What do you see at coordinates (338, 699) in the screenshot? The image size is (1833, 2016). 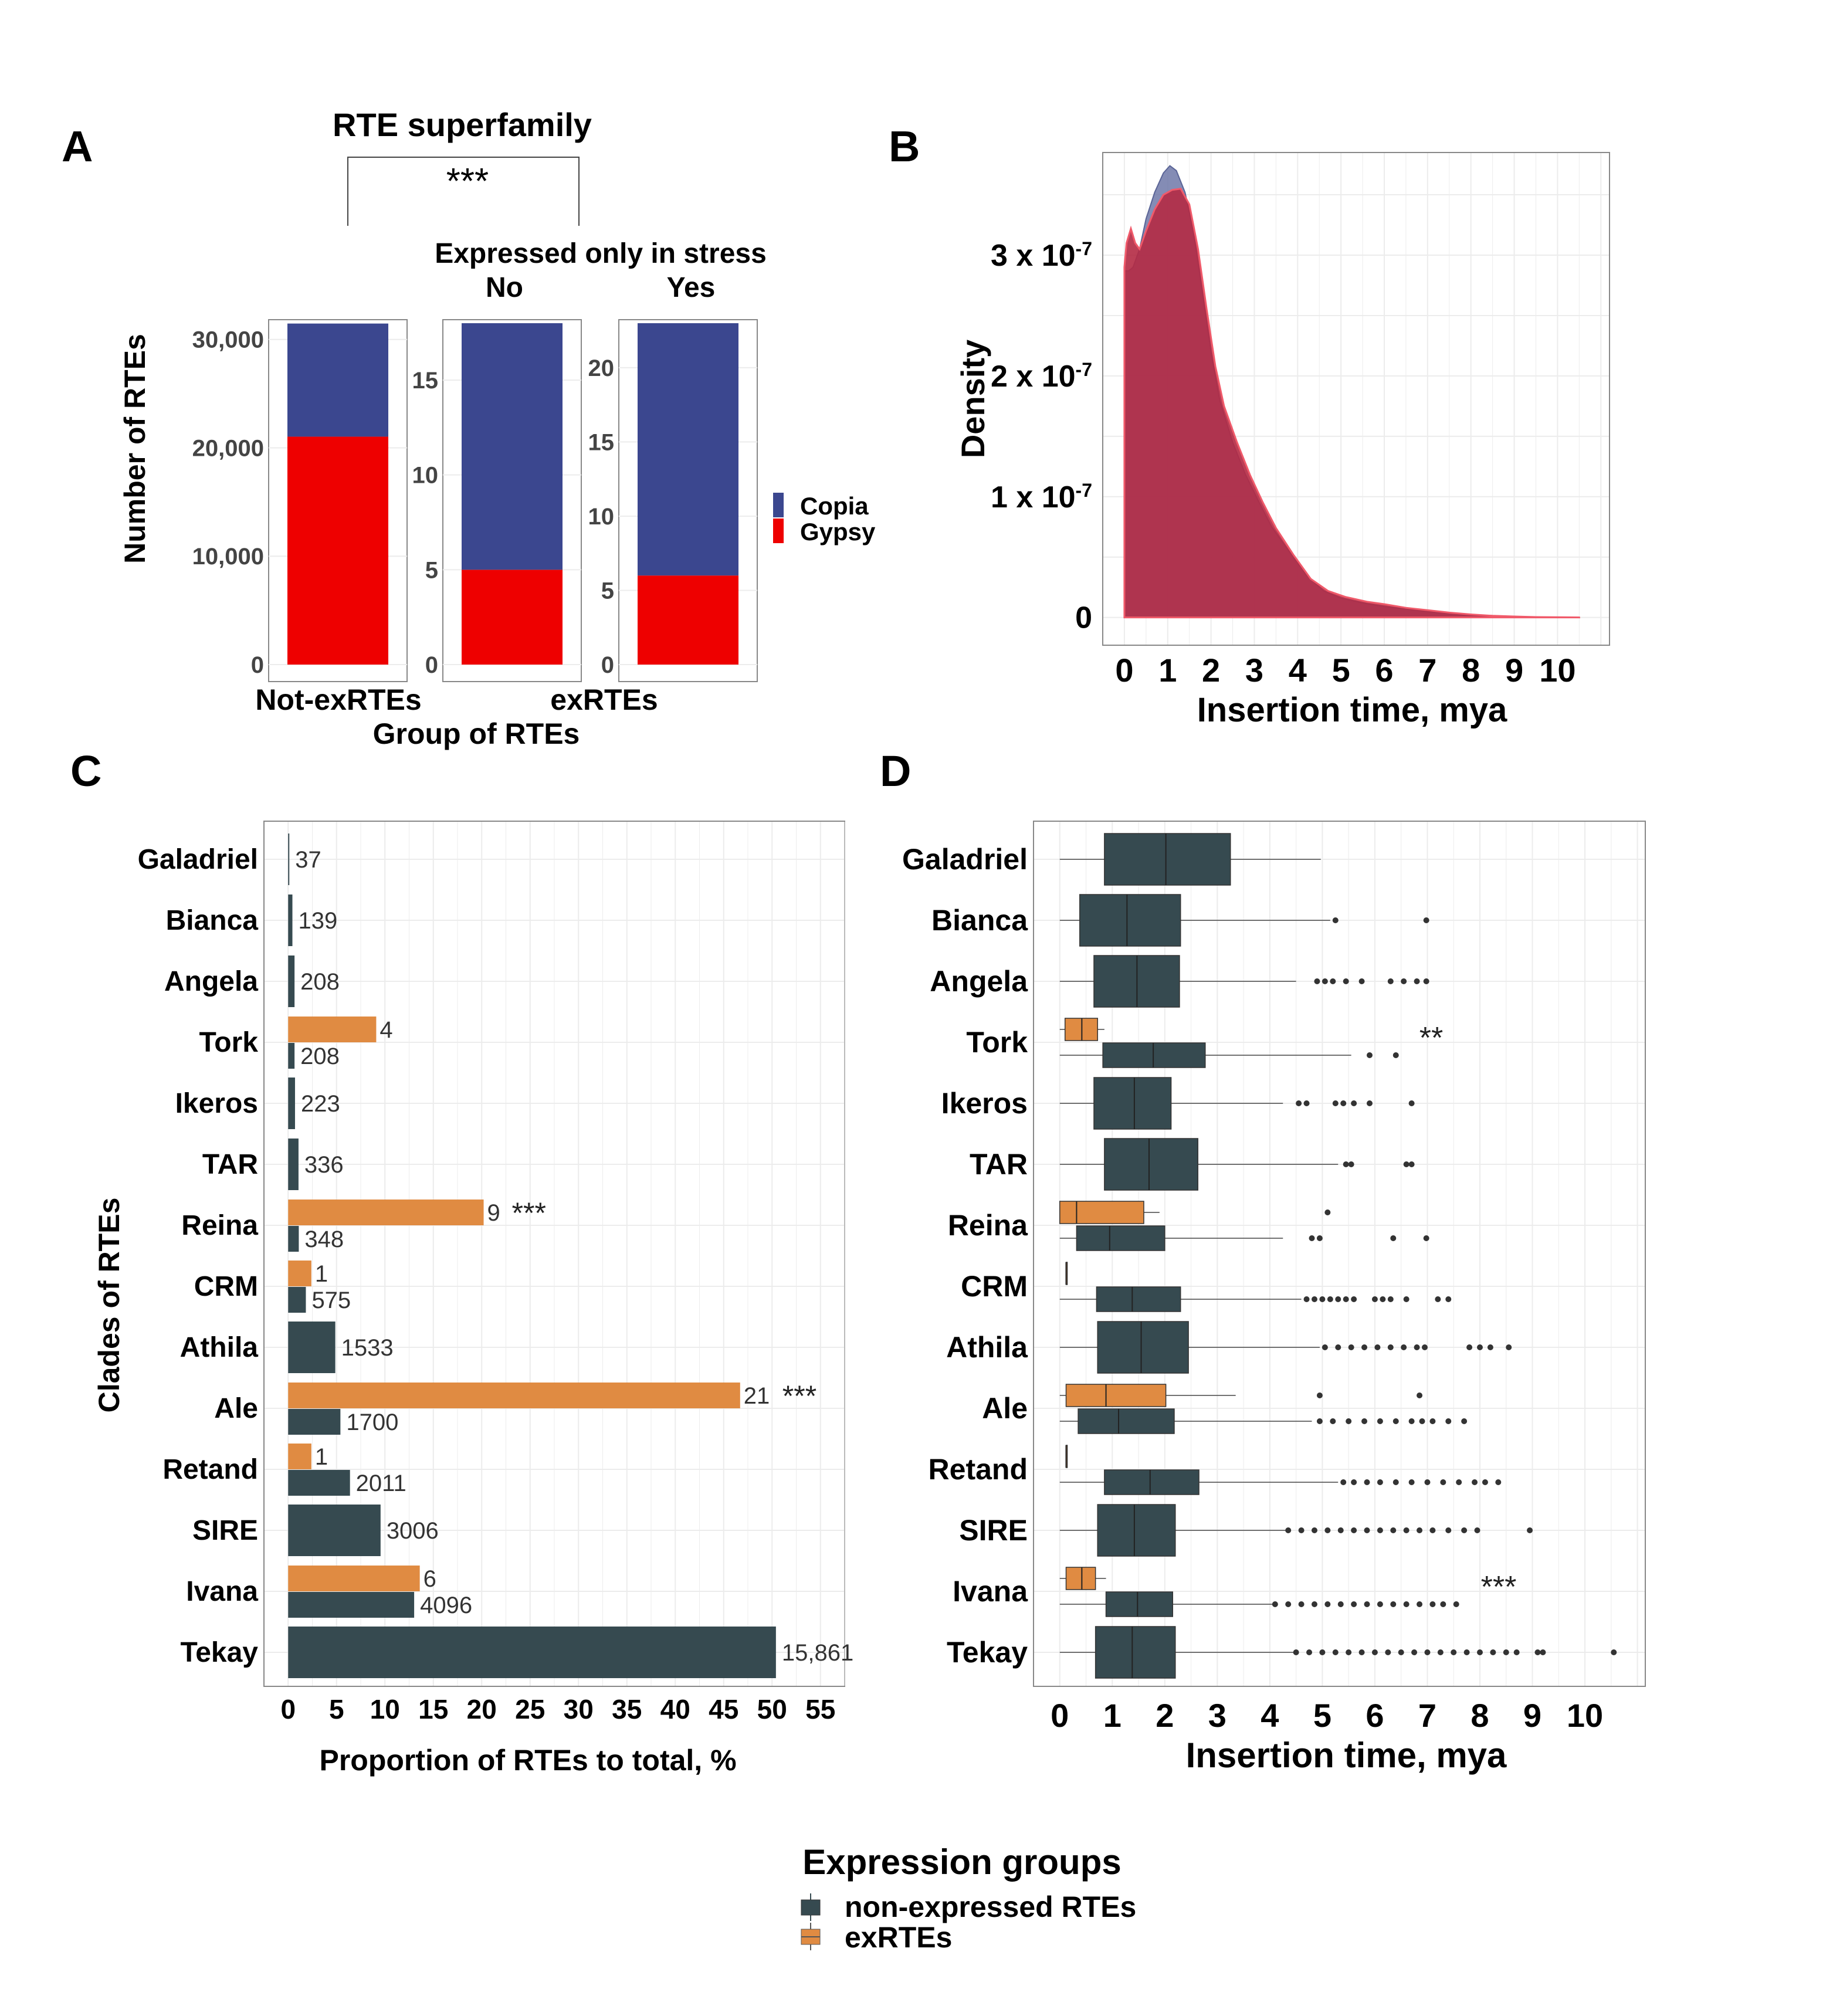 I see `group-label-not-exrtes: Not-exRTEs` at bounding box center [338, 699].